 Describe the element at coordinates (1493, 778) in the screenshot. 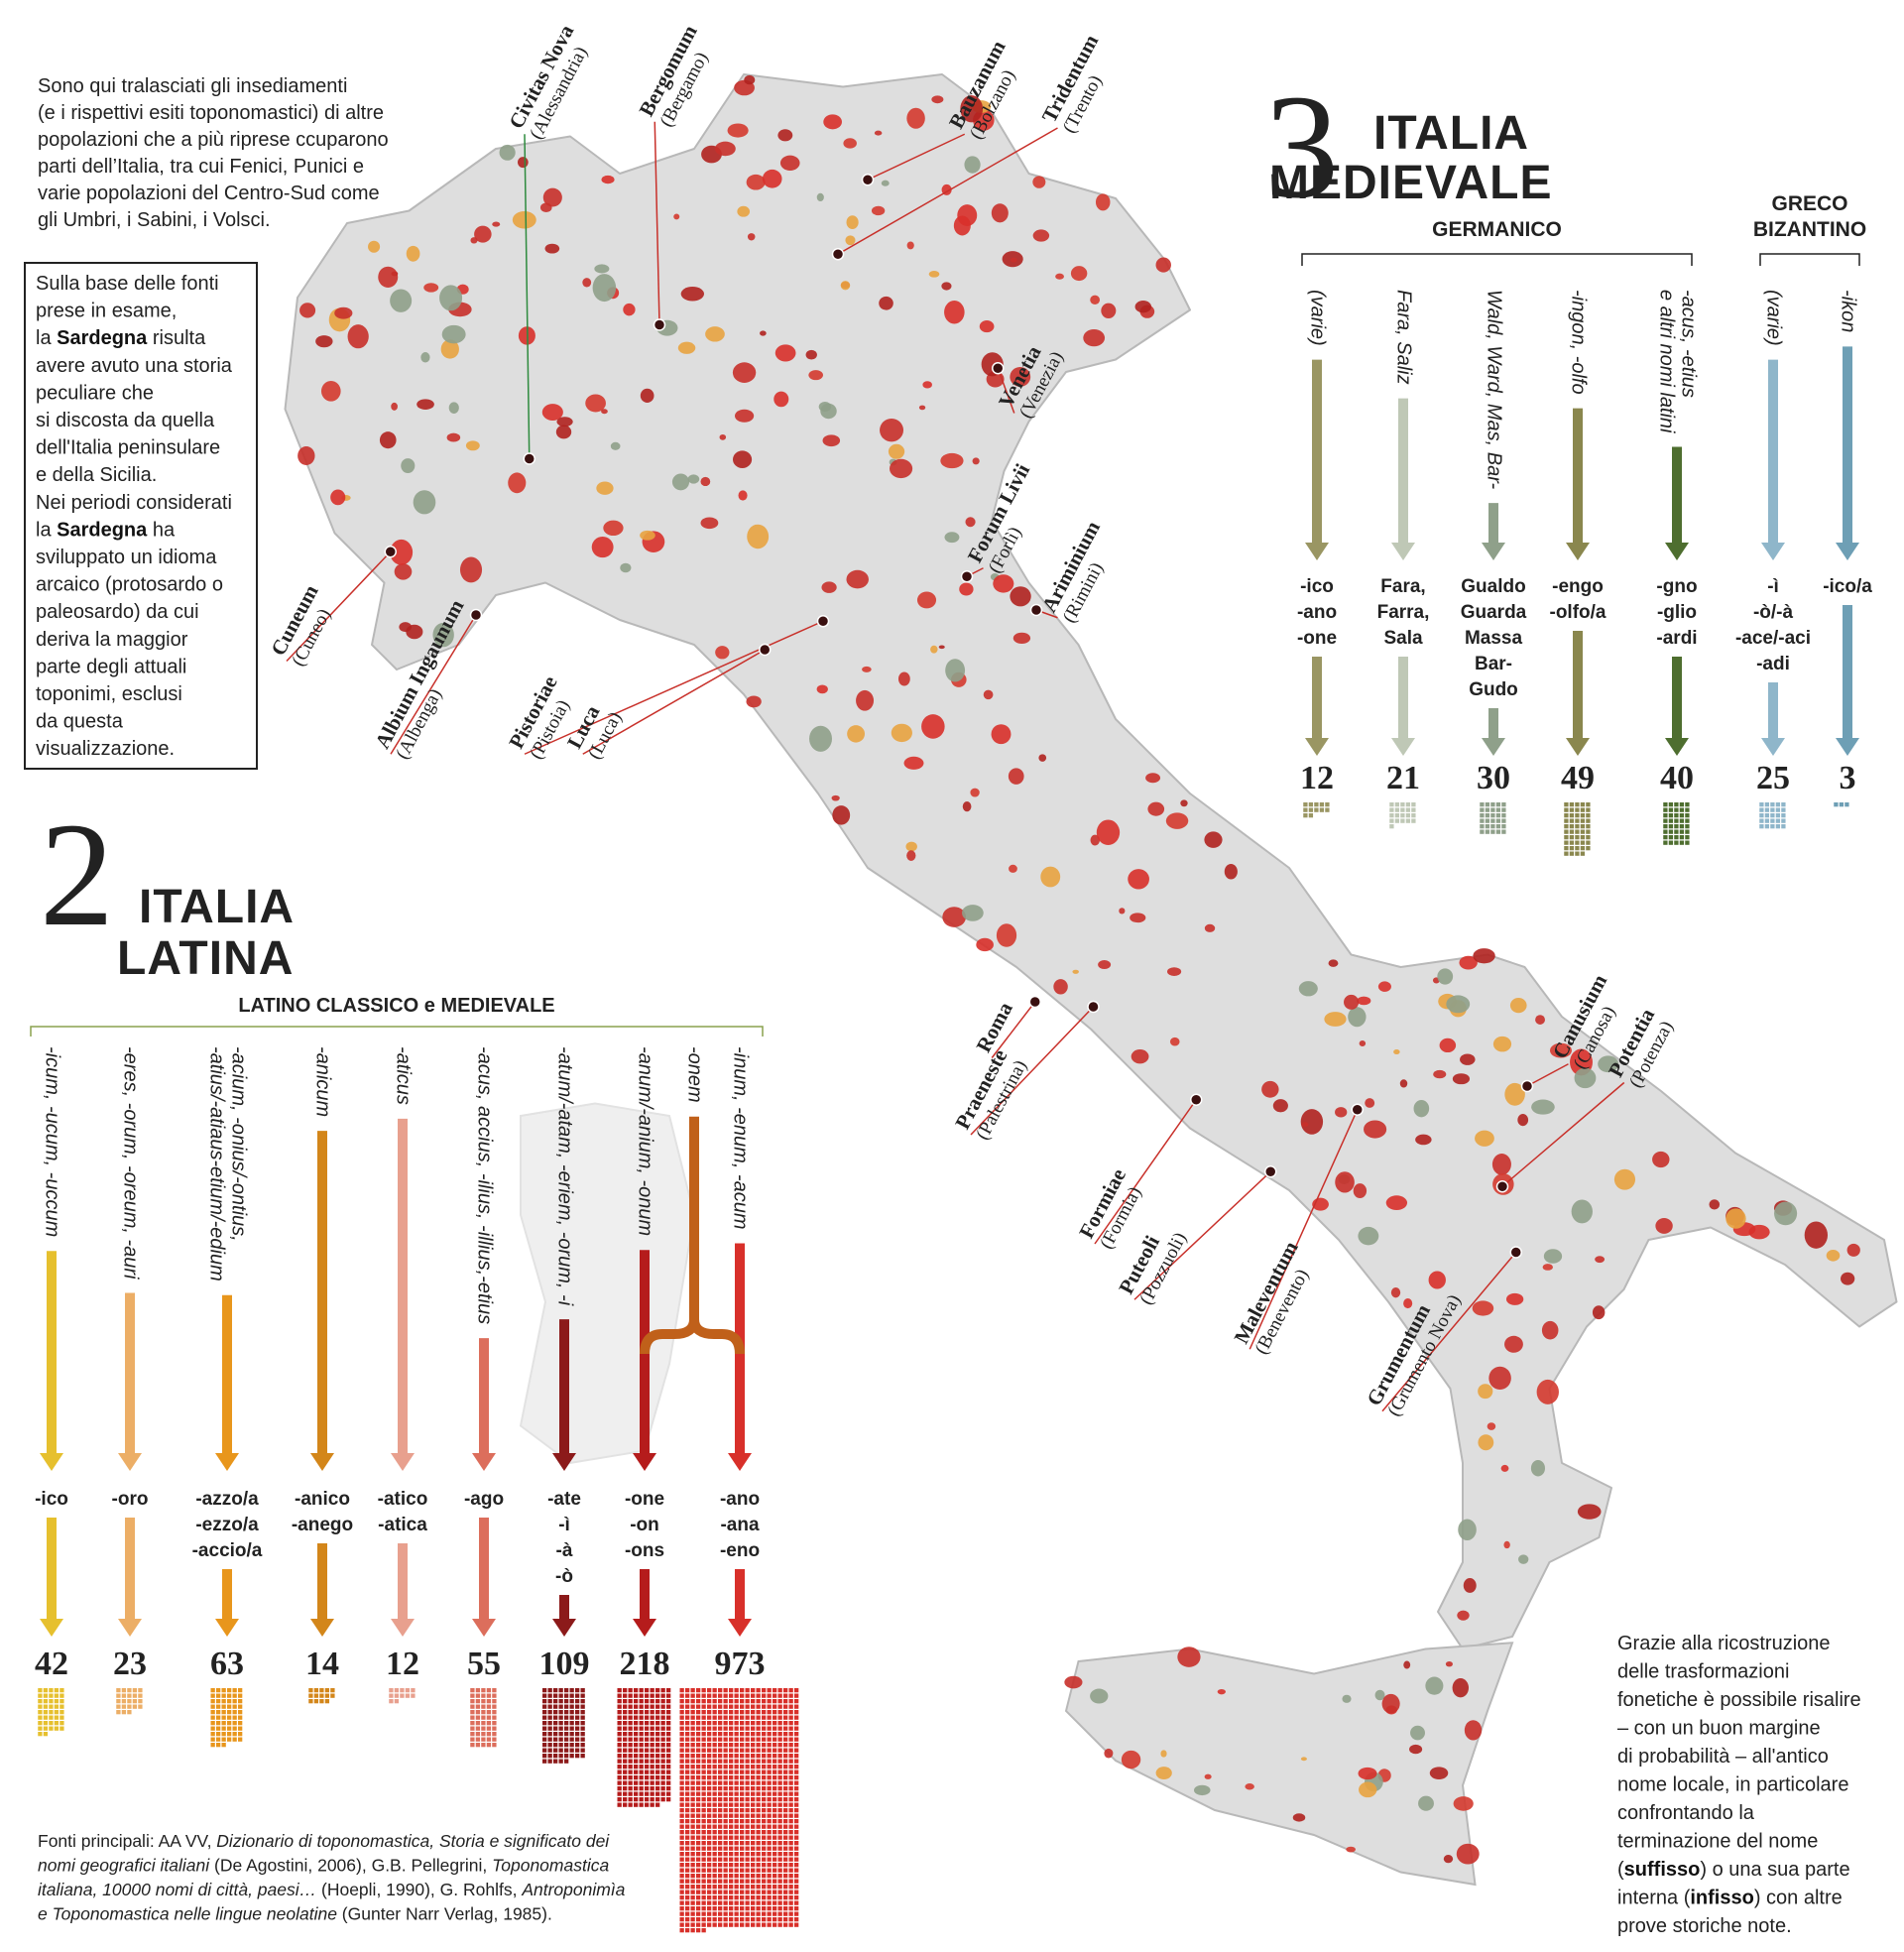

I see `count: 30` at that location.